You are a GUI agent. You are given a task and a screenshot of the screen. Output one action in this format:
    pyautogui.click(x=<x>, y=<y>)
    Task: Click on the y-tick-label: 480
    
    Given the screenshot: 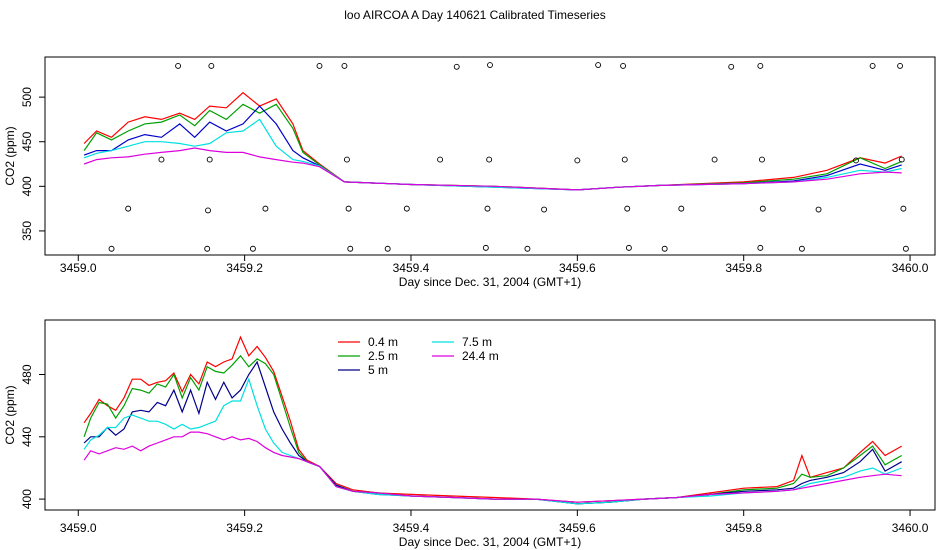 What is the action you would take?
    pyautogui.click(x=27, y=374)
    